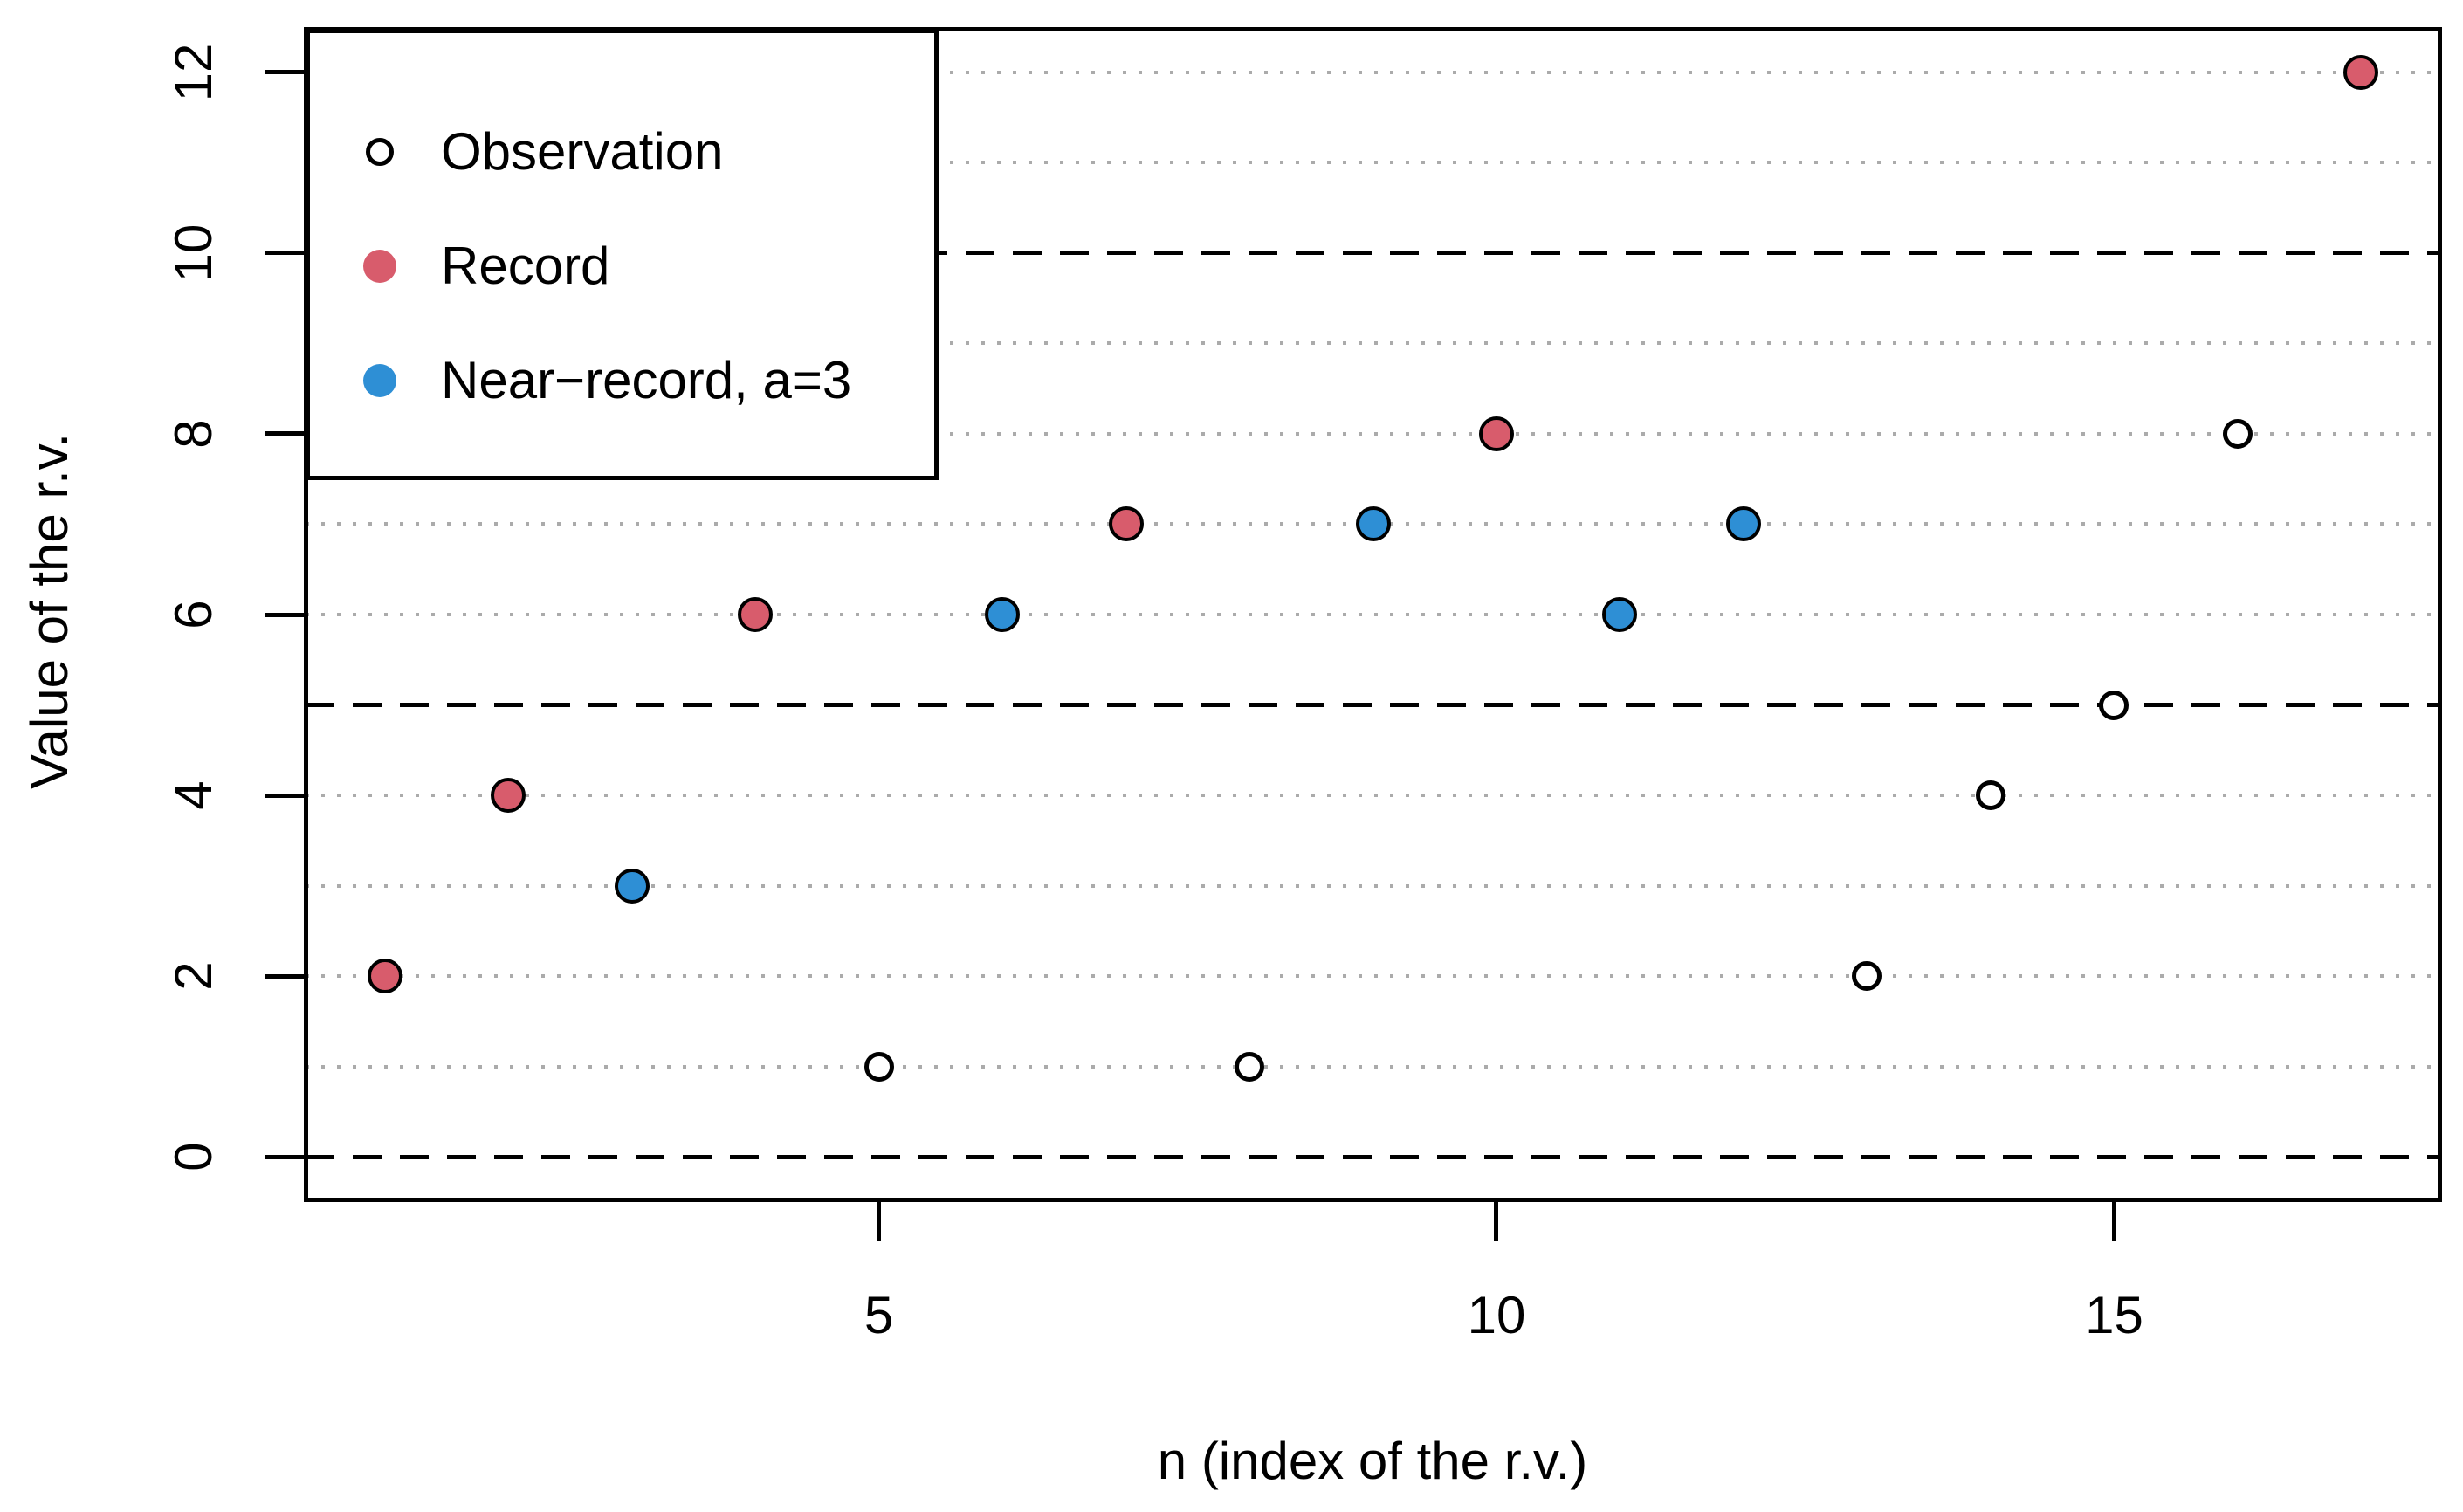 This screenshot has height=1512, width=2463. What do you see at coordinates (193, 434) in the screenshot?
I see `y-tick-label: 8` at bounding box center [193, 434].